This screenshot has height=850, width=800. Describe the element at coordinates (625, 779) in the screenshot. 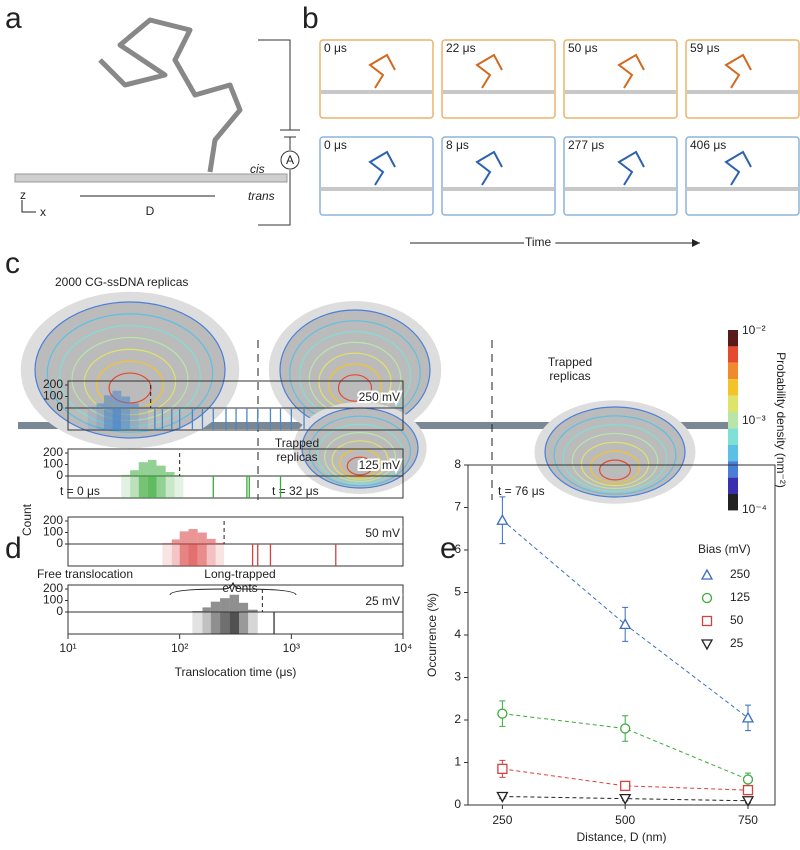

I see `trend-line` at that location.